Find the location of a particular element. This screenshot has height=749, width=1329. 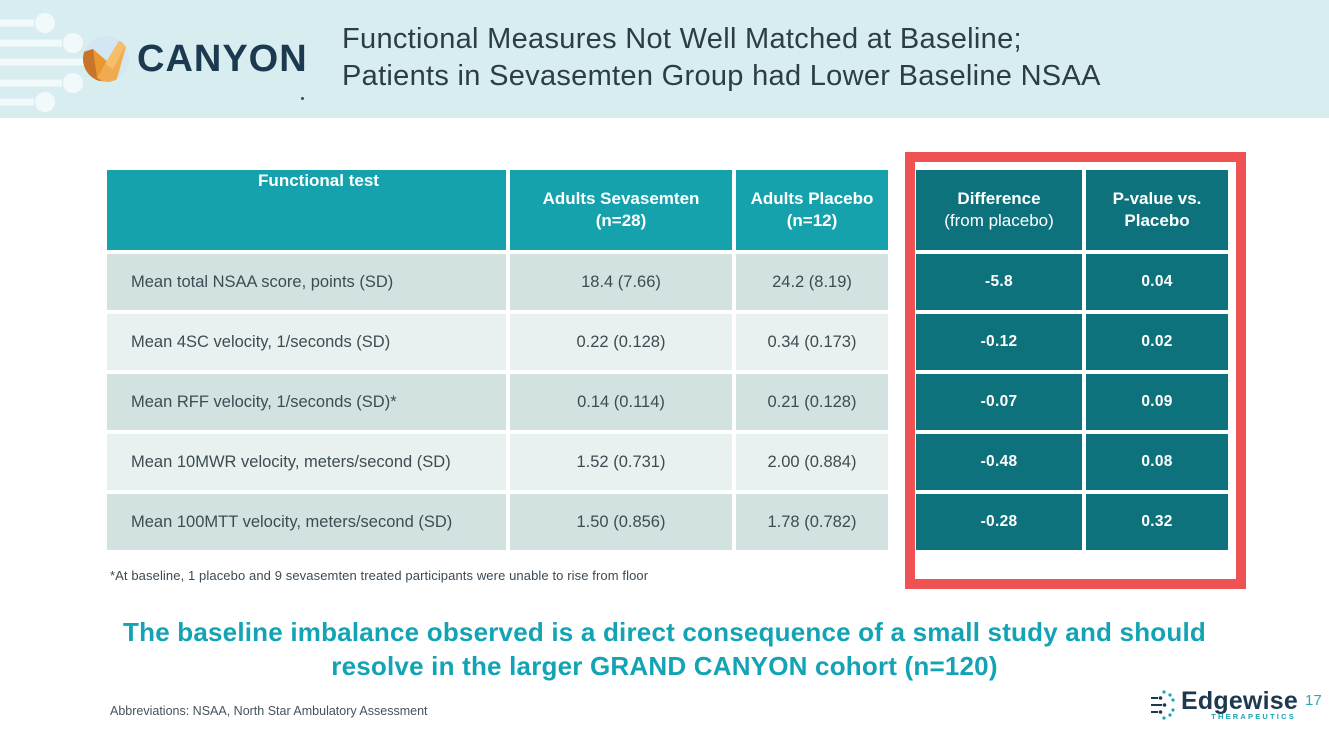

header-cell-pvalue: P-value vs. Placebo is located at coordinates (1157, 210).